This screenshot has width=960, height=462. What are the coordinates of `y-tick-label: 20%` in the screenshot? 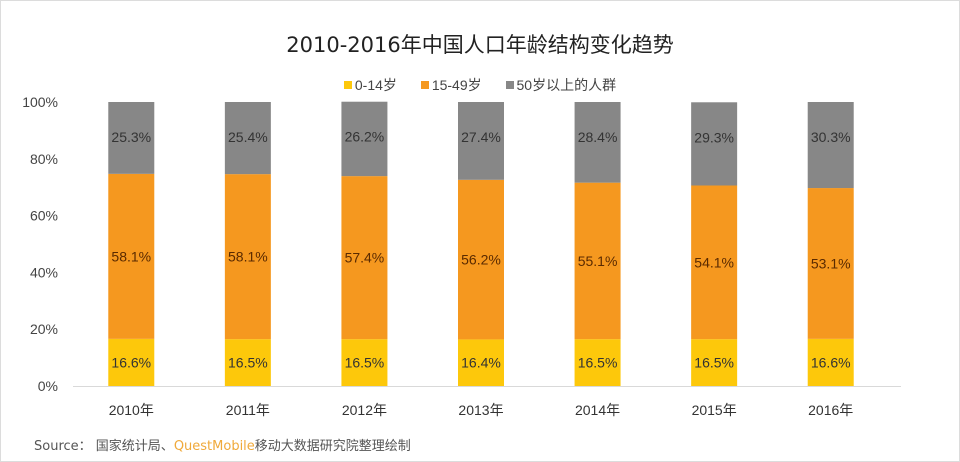 It's located at (44, 329).